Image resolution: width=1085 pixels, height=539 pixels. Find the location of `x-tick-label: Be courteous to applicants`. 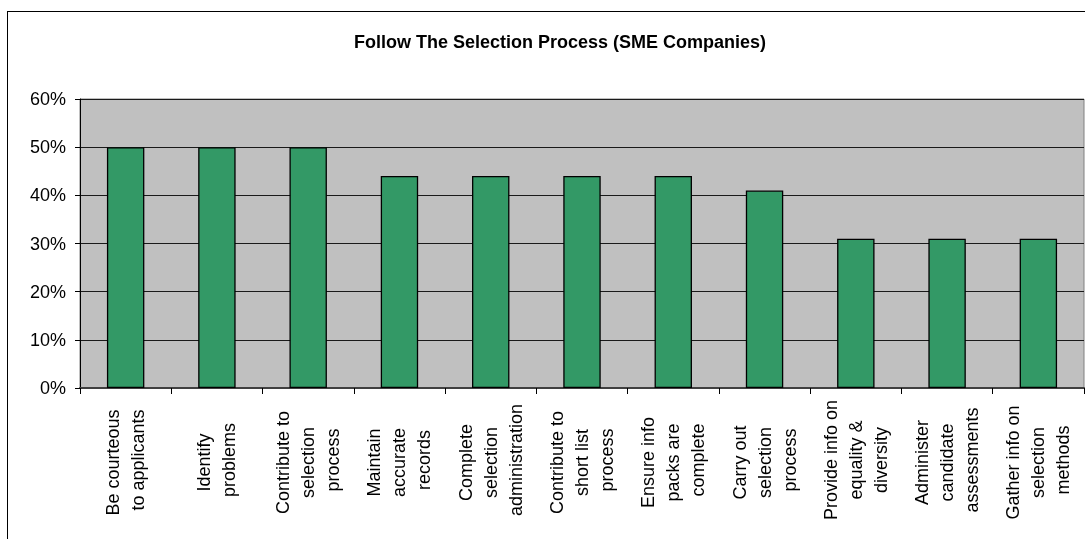

x-tick-label: Be courteous to applicants is located at coordinates (126, 460).